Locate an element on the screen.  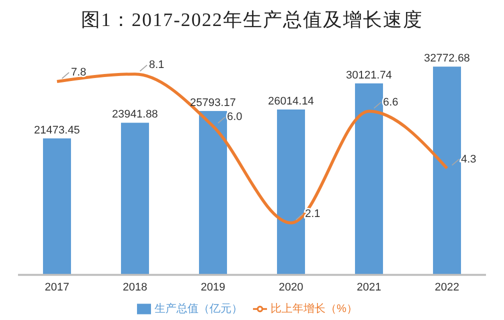
x-tick-label: 2018 is located at coordinates (135, 288).